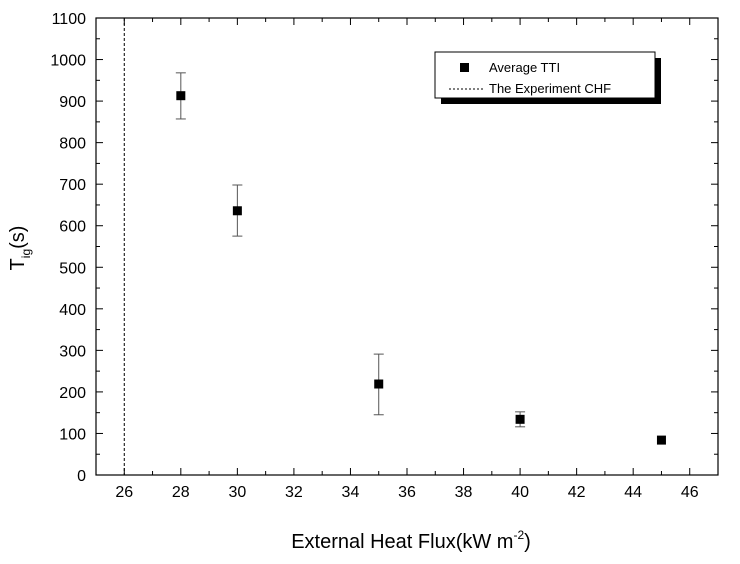  I want to click on x-tick-label: 44, so click(633, 492).